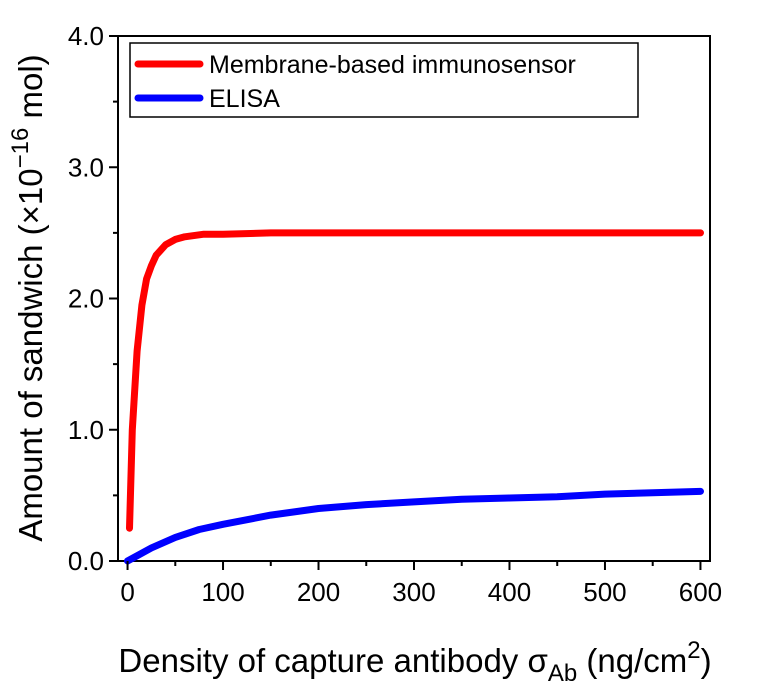 This screenshot has width=774, height=686. What do you see at coordinates (127, 592) in the screenshot?
I see `x-tick-label: 0` at bounding box center [127, 592].